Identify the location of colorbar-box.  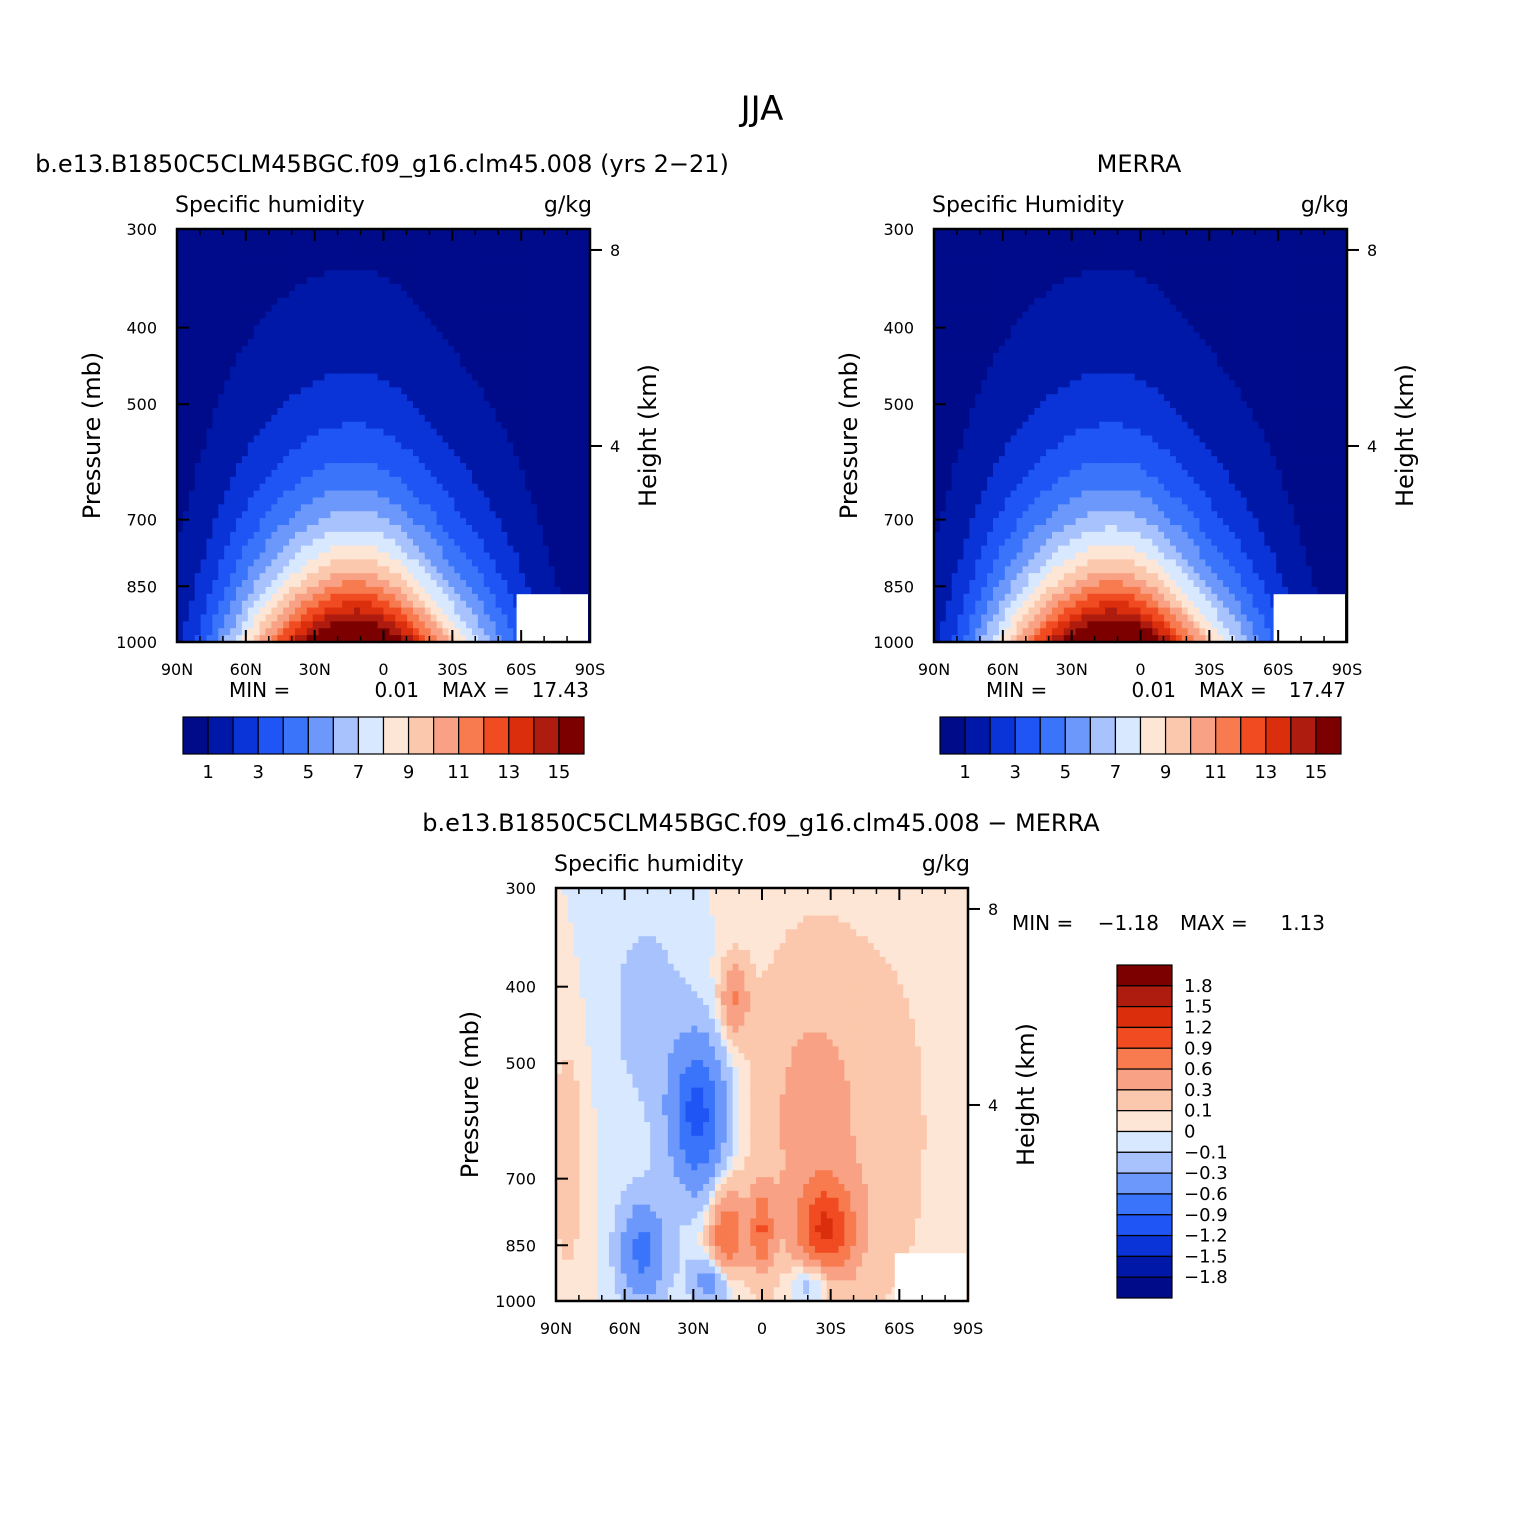
(346, 735).